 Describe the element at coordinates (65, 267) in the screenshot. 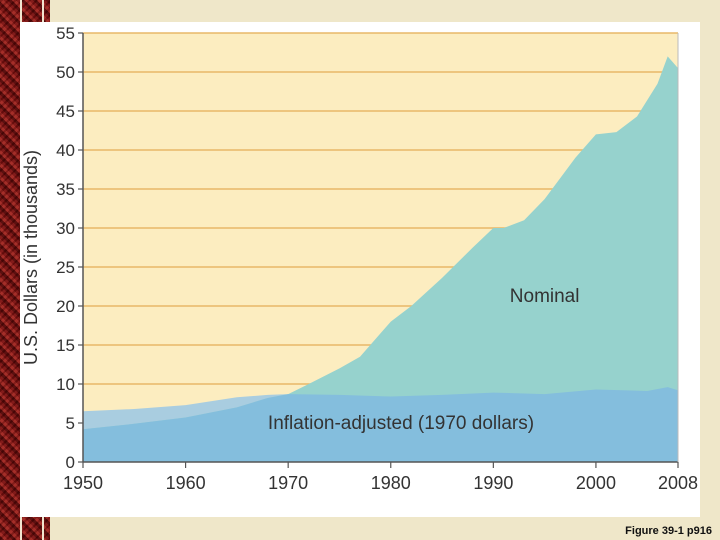

I see `y-tick-label-25: 25` at that location.